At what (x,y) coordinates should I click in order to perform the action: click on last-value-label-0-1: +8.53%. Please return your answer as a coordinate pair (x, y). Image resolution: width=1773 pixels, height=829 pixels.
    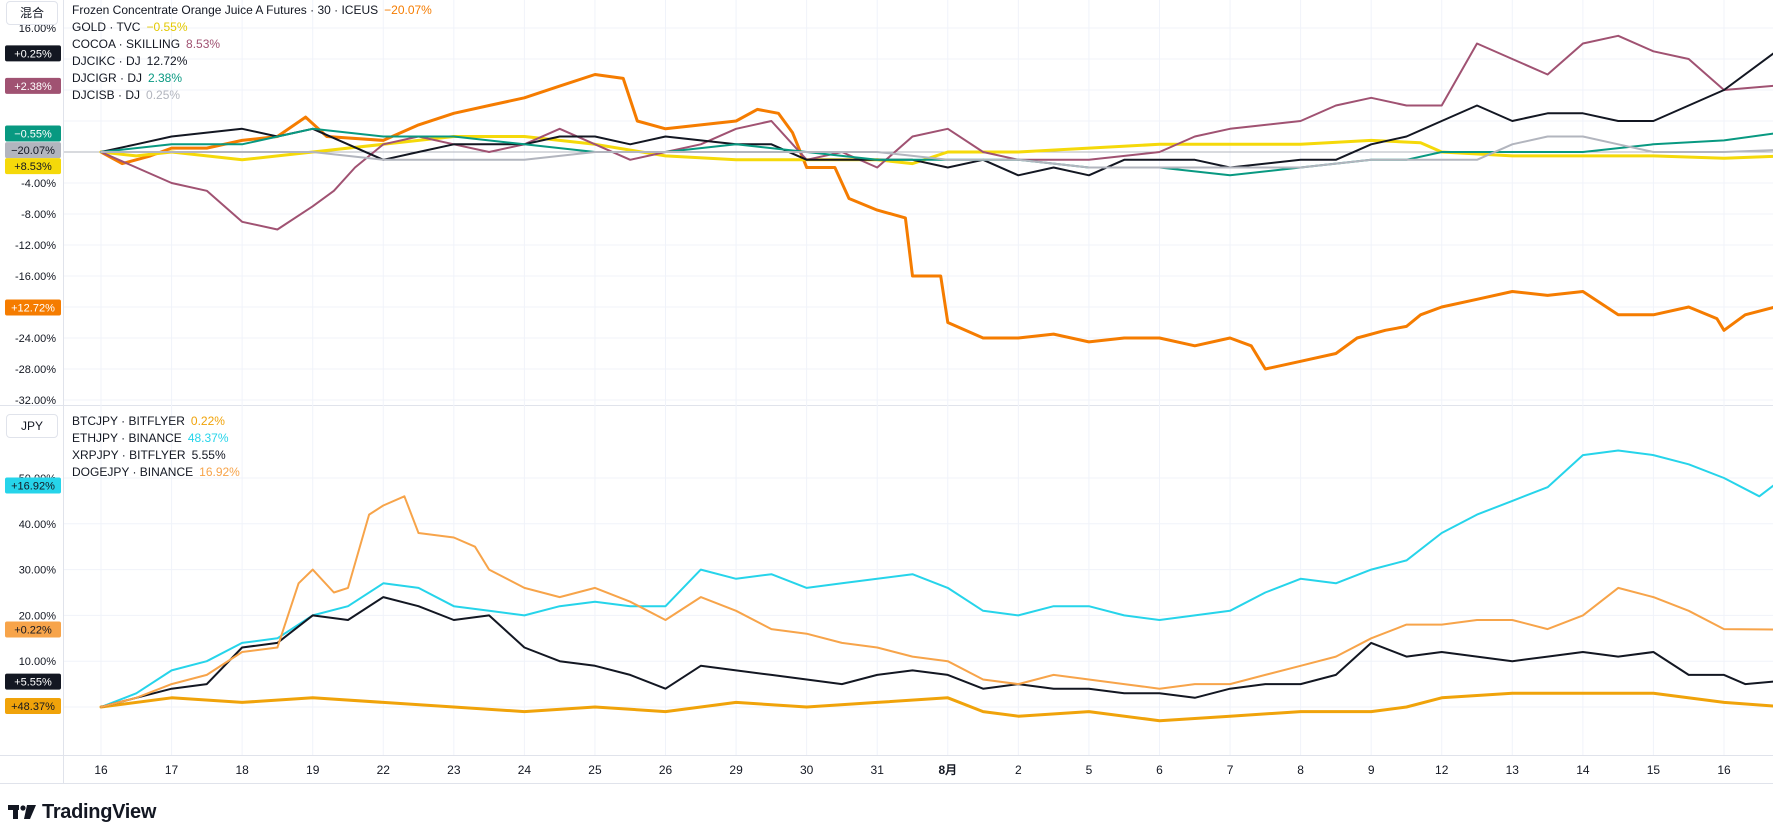
    Looking at the image, I should click on (33, 167).